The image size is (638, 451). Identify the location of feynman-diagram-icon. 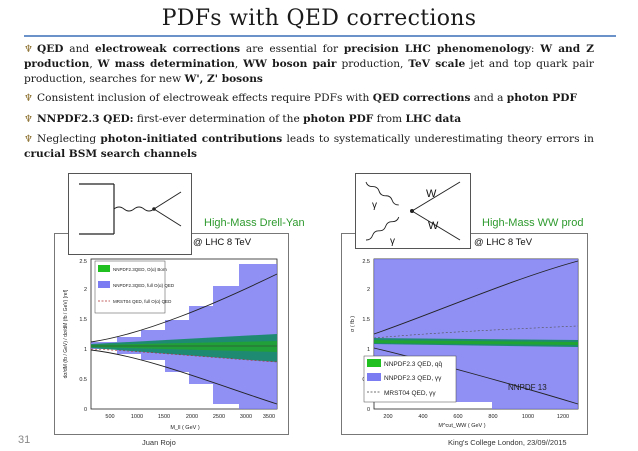
(130, 209).